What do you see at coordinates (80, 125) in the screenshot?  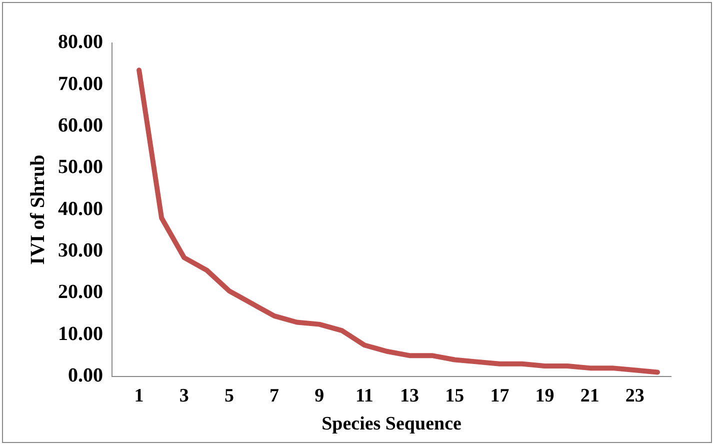 I see `y-tick-label: 60.00` at bounding box center [80, 125].